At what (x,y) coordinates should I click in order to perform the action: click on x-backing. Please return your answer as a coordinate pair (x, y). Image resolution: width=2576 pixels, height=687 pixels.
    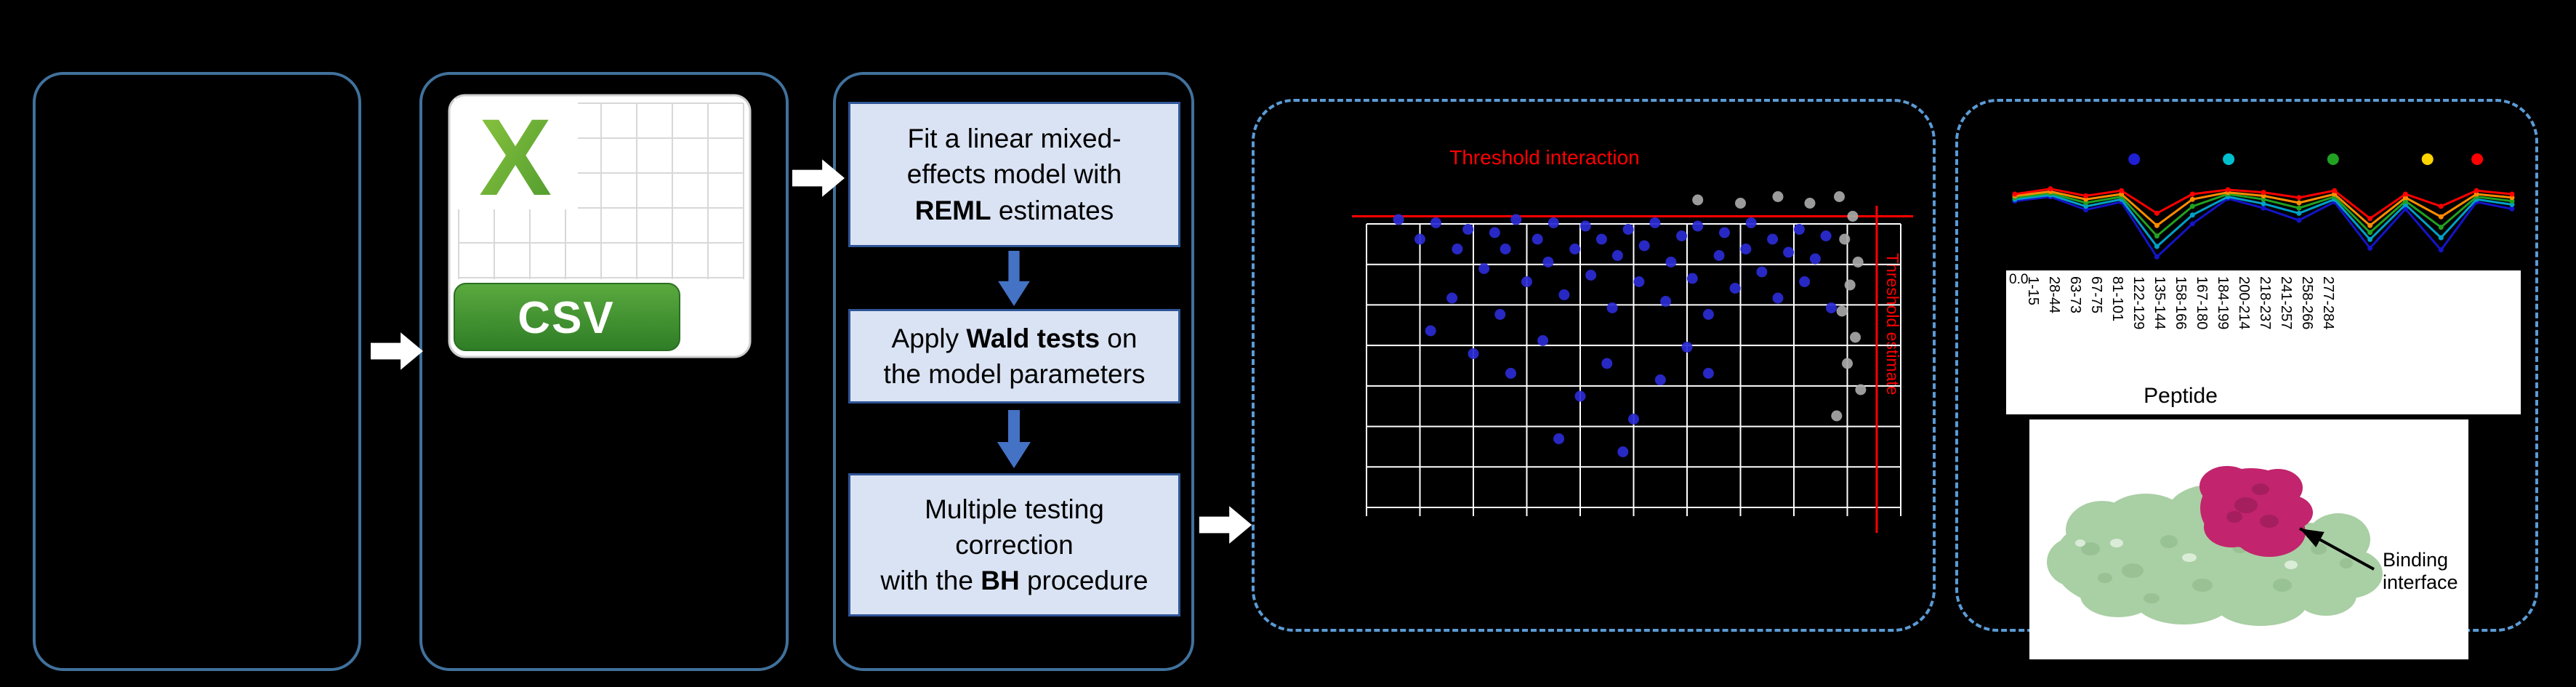
    Looking at the image, I should click on (516, 154).